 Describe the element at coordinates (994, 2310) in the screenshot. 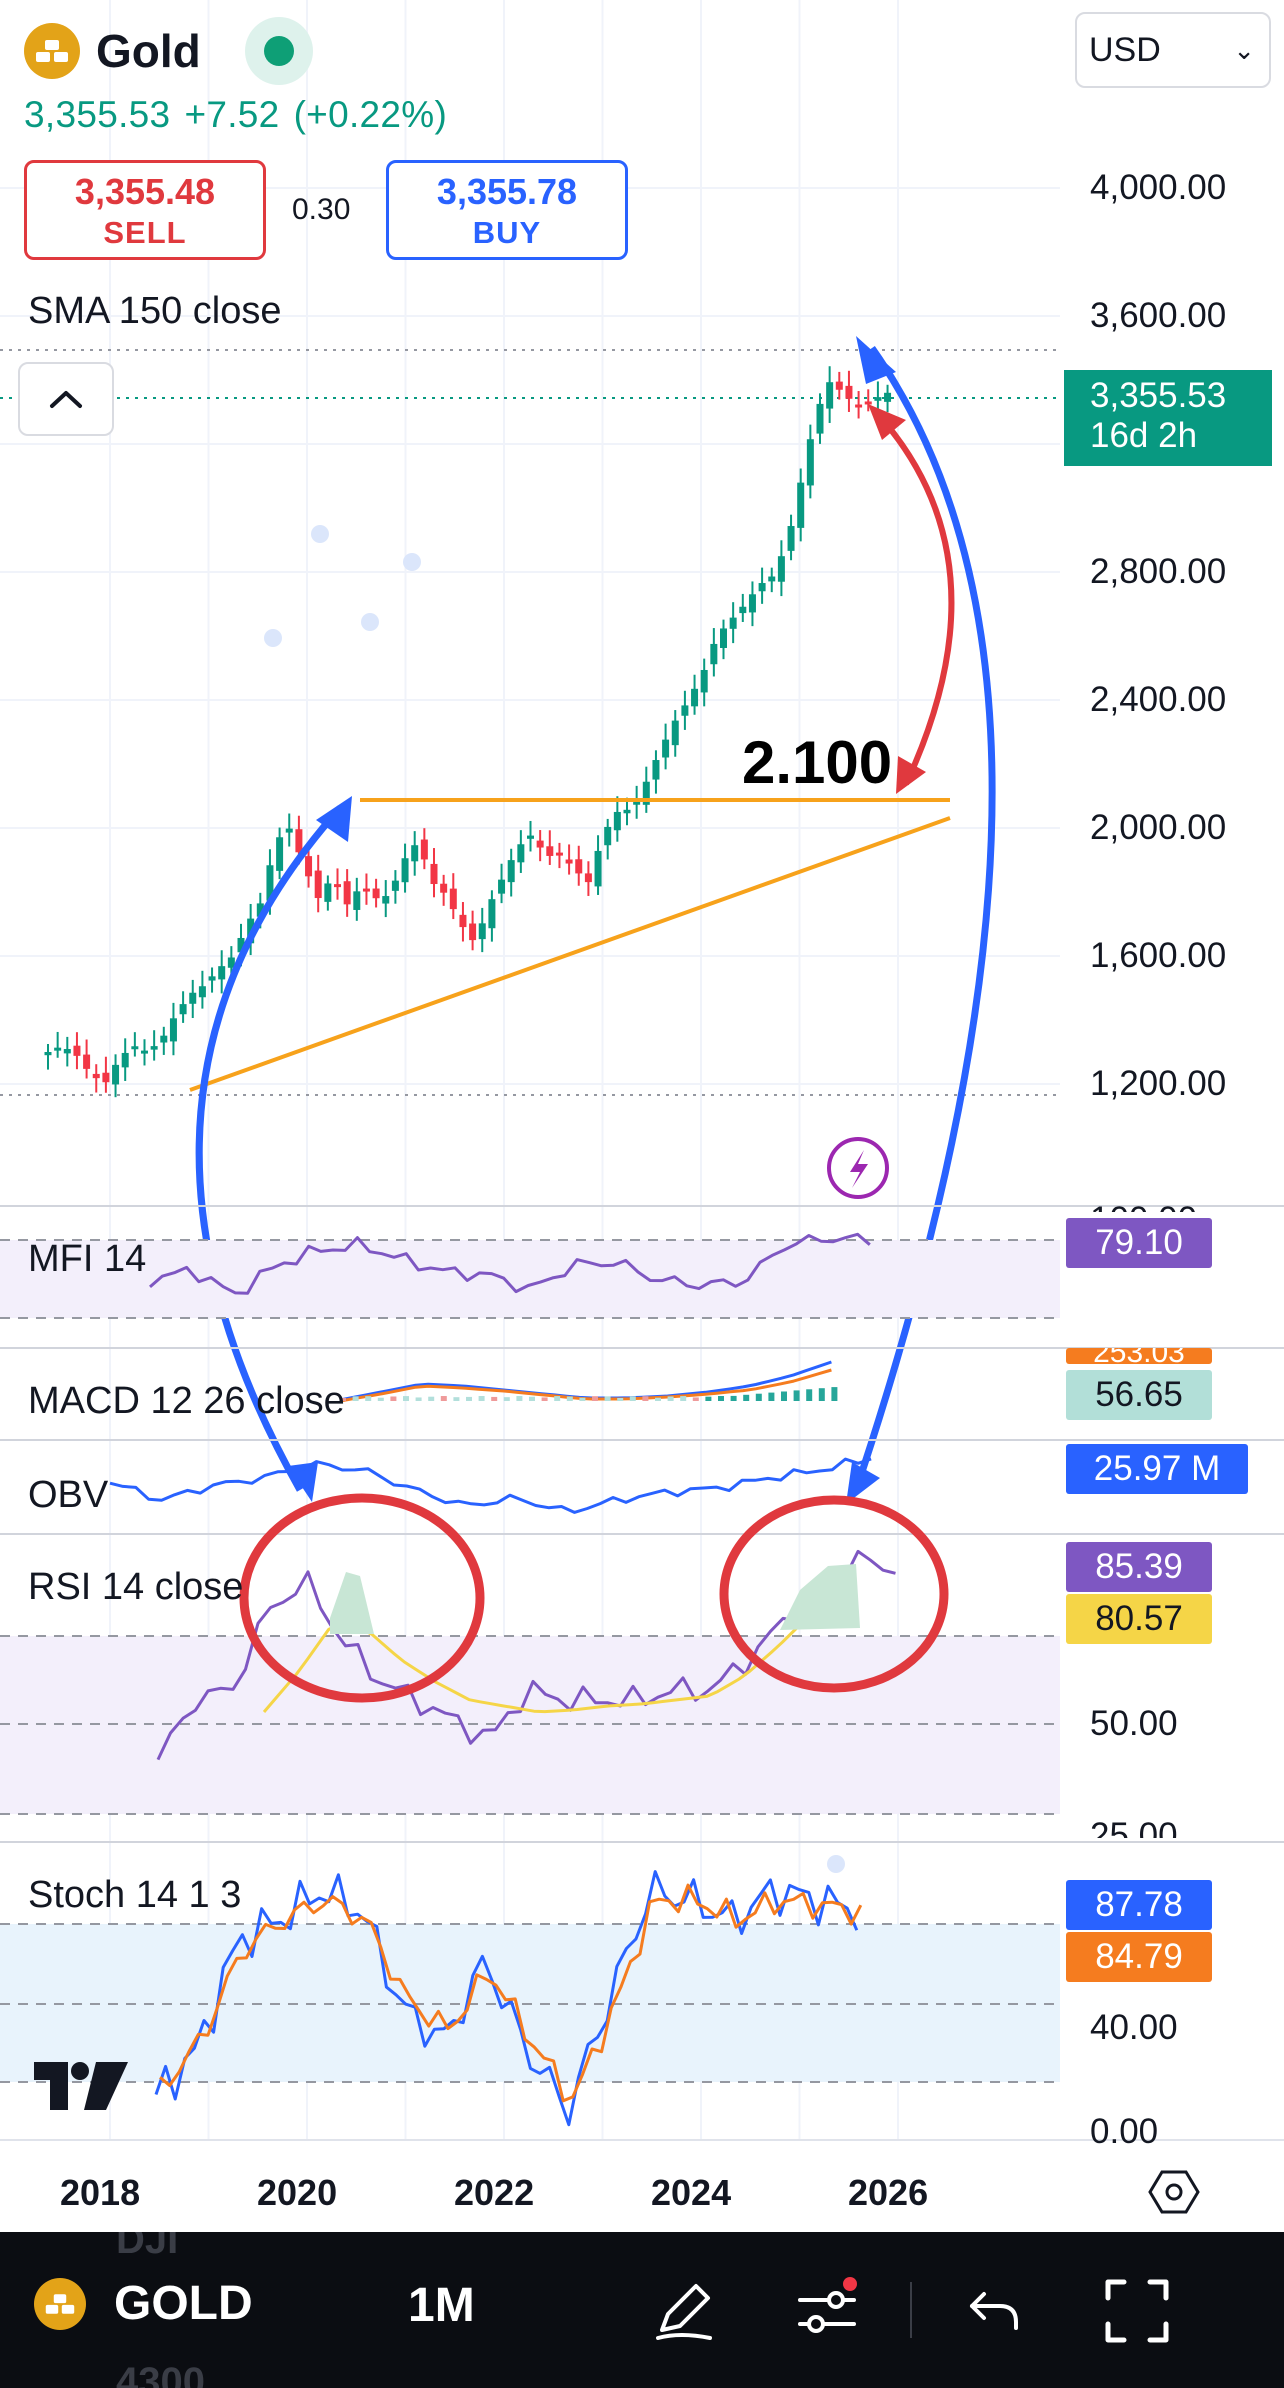

I see `undo-button` at that location.